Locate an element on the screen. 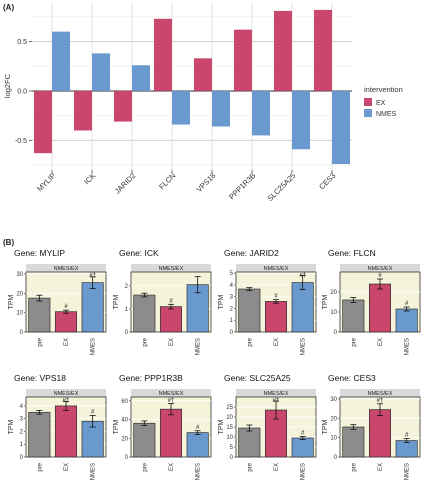  y-tick-label: 40 is located at coordinates (124, 421).